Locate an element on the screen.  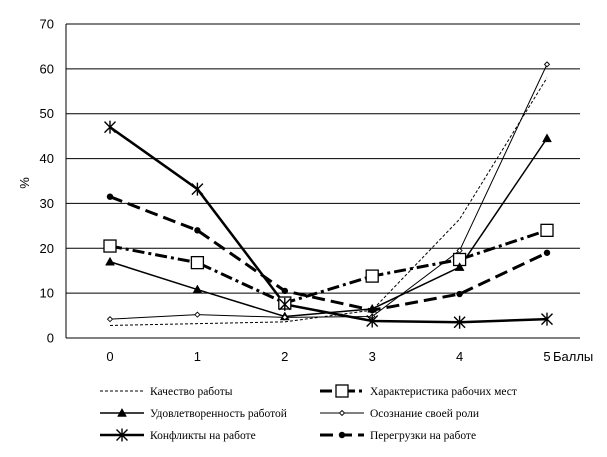
y-tick-label: 60 is located at coordinates (47, 68).